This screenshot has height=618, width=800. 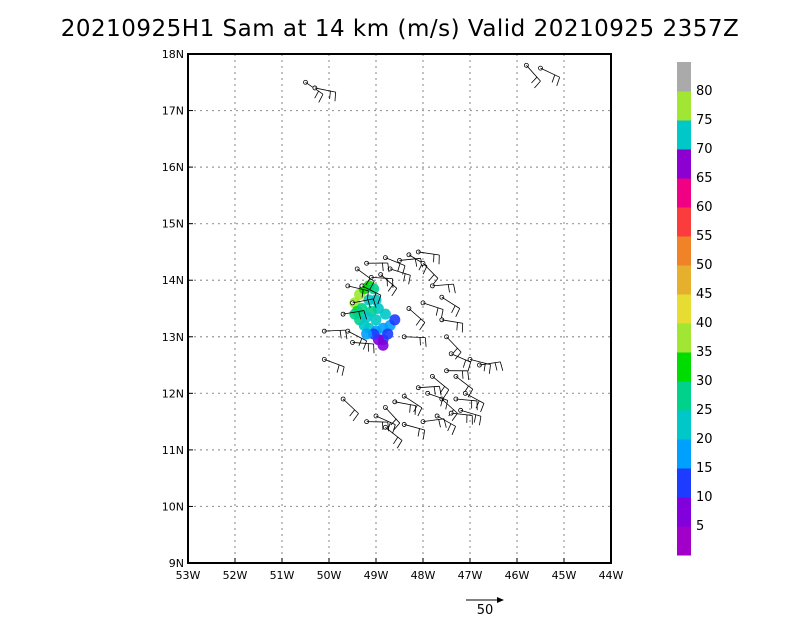 What do you see at coordinates (704, 381) in the screenshot?
I see `colorbar-label: 30` at bounding box center [704, 381].